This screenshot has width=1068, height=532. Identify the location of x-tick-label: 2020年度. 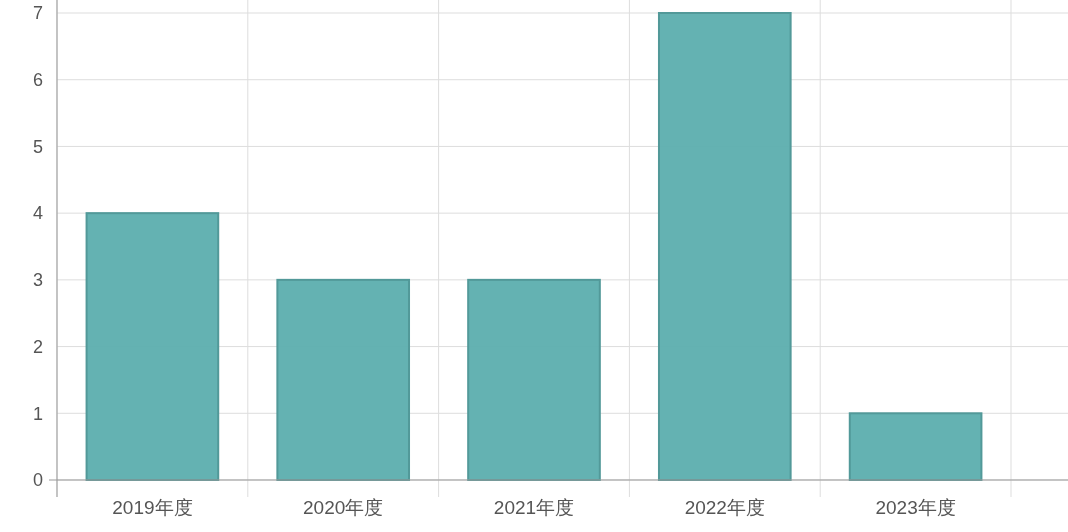
(343, 507).